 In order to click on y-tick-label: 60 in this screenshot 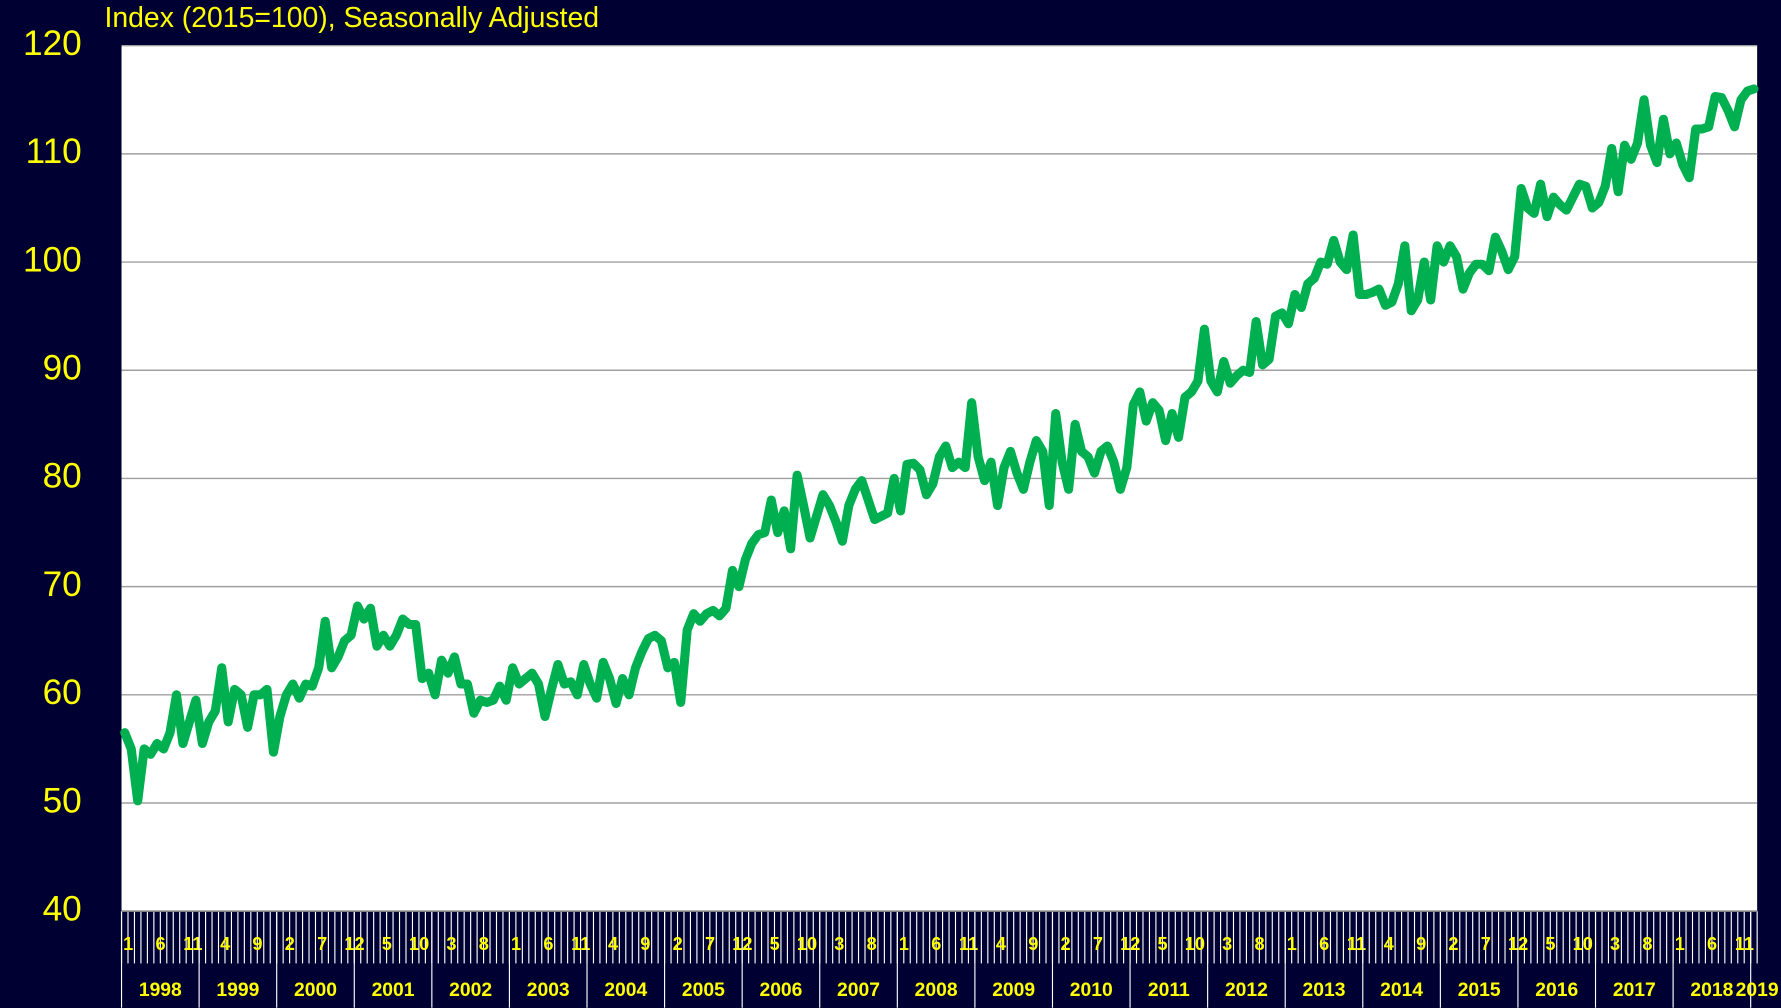, I will do `click(62, 692)`.